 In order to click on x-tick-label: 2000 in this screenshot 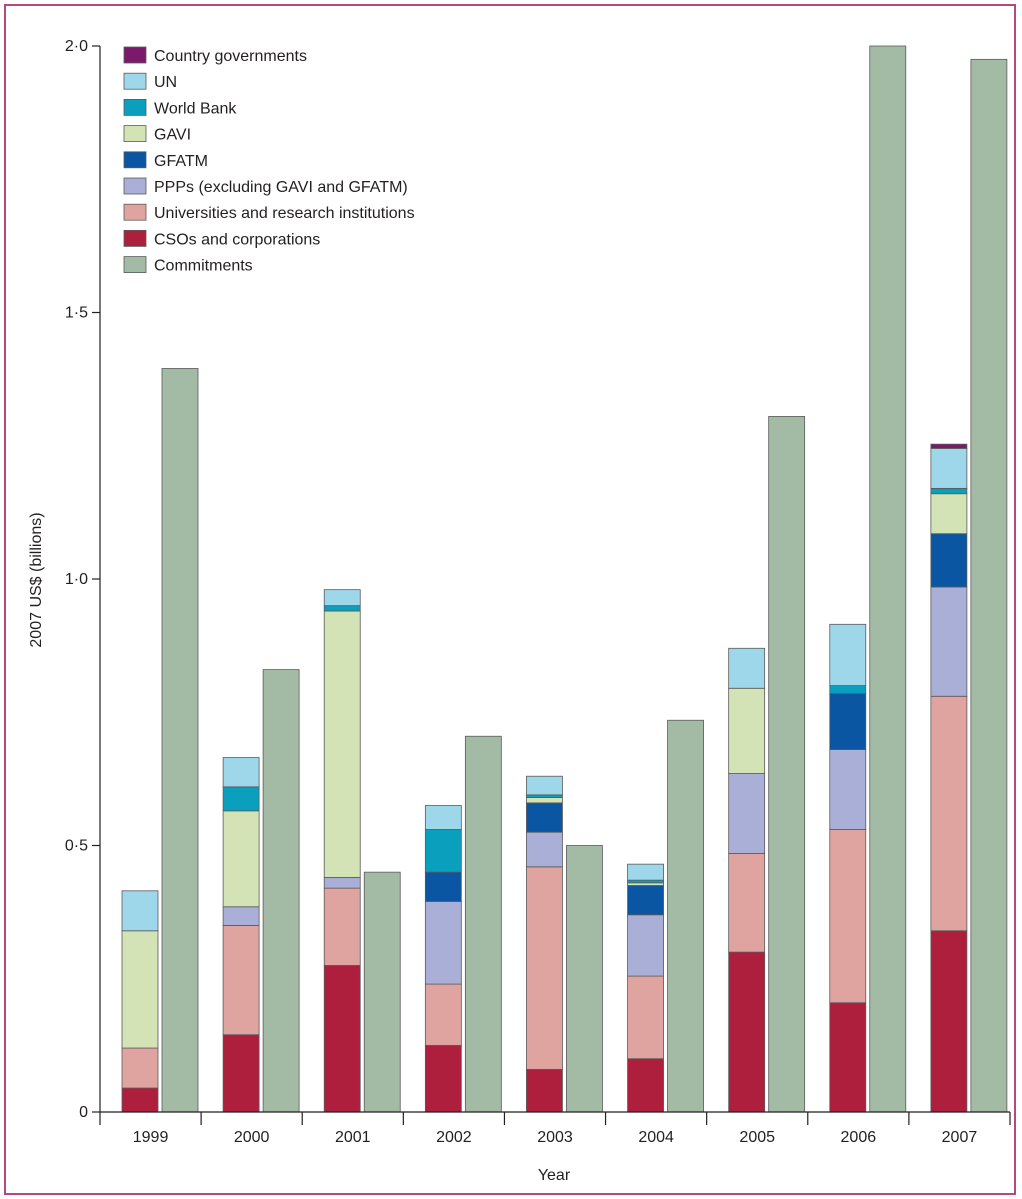, I will do `click(252, 1137)`.